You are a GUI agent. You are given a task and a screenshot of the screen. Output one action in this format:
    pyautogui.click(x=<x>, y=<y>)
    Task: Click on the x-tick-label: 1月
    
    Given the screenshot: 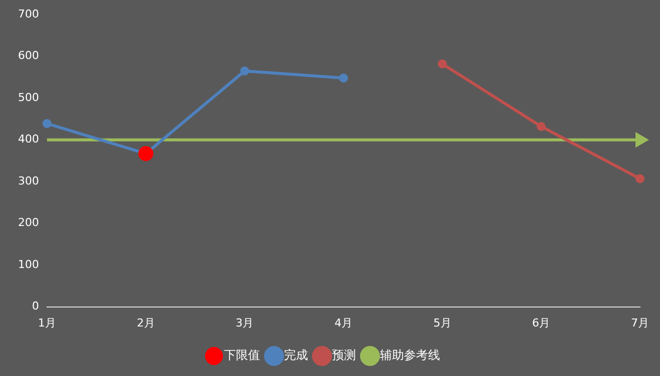 What is the action you would take?
    pyautogui.click(x=47, y=323)
    